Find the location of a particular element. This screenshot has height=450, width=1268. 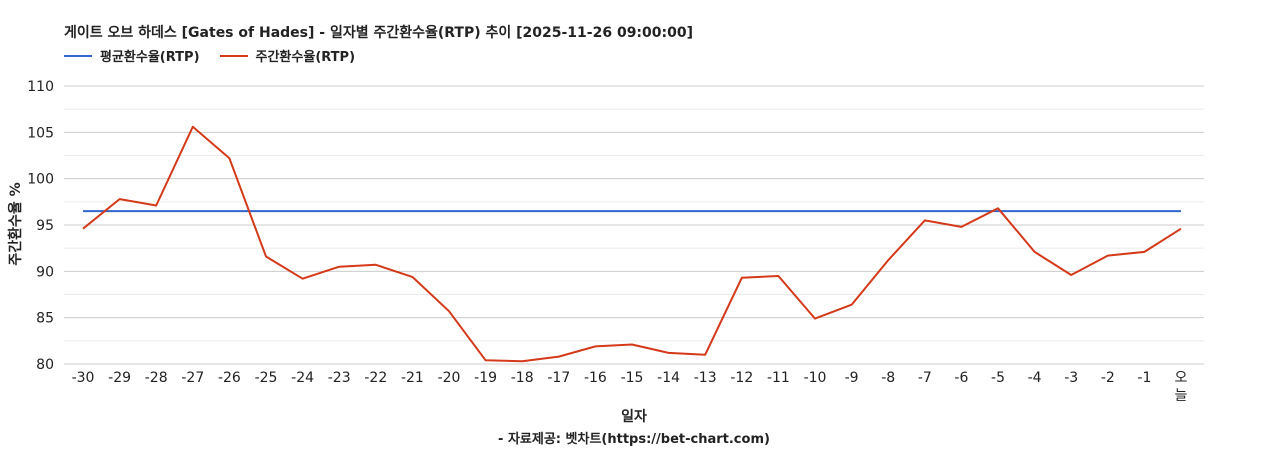

y-tick-label: 105 is located at coordinates (40, 133).